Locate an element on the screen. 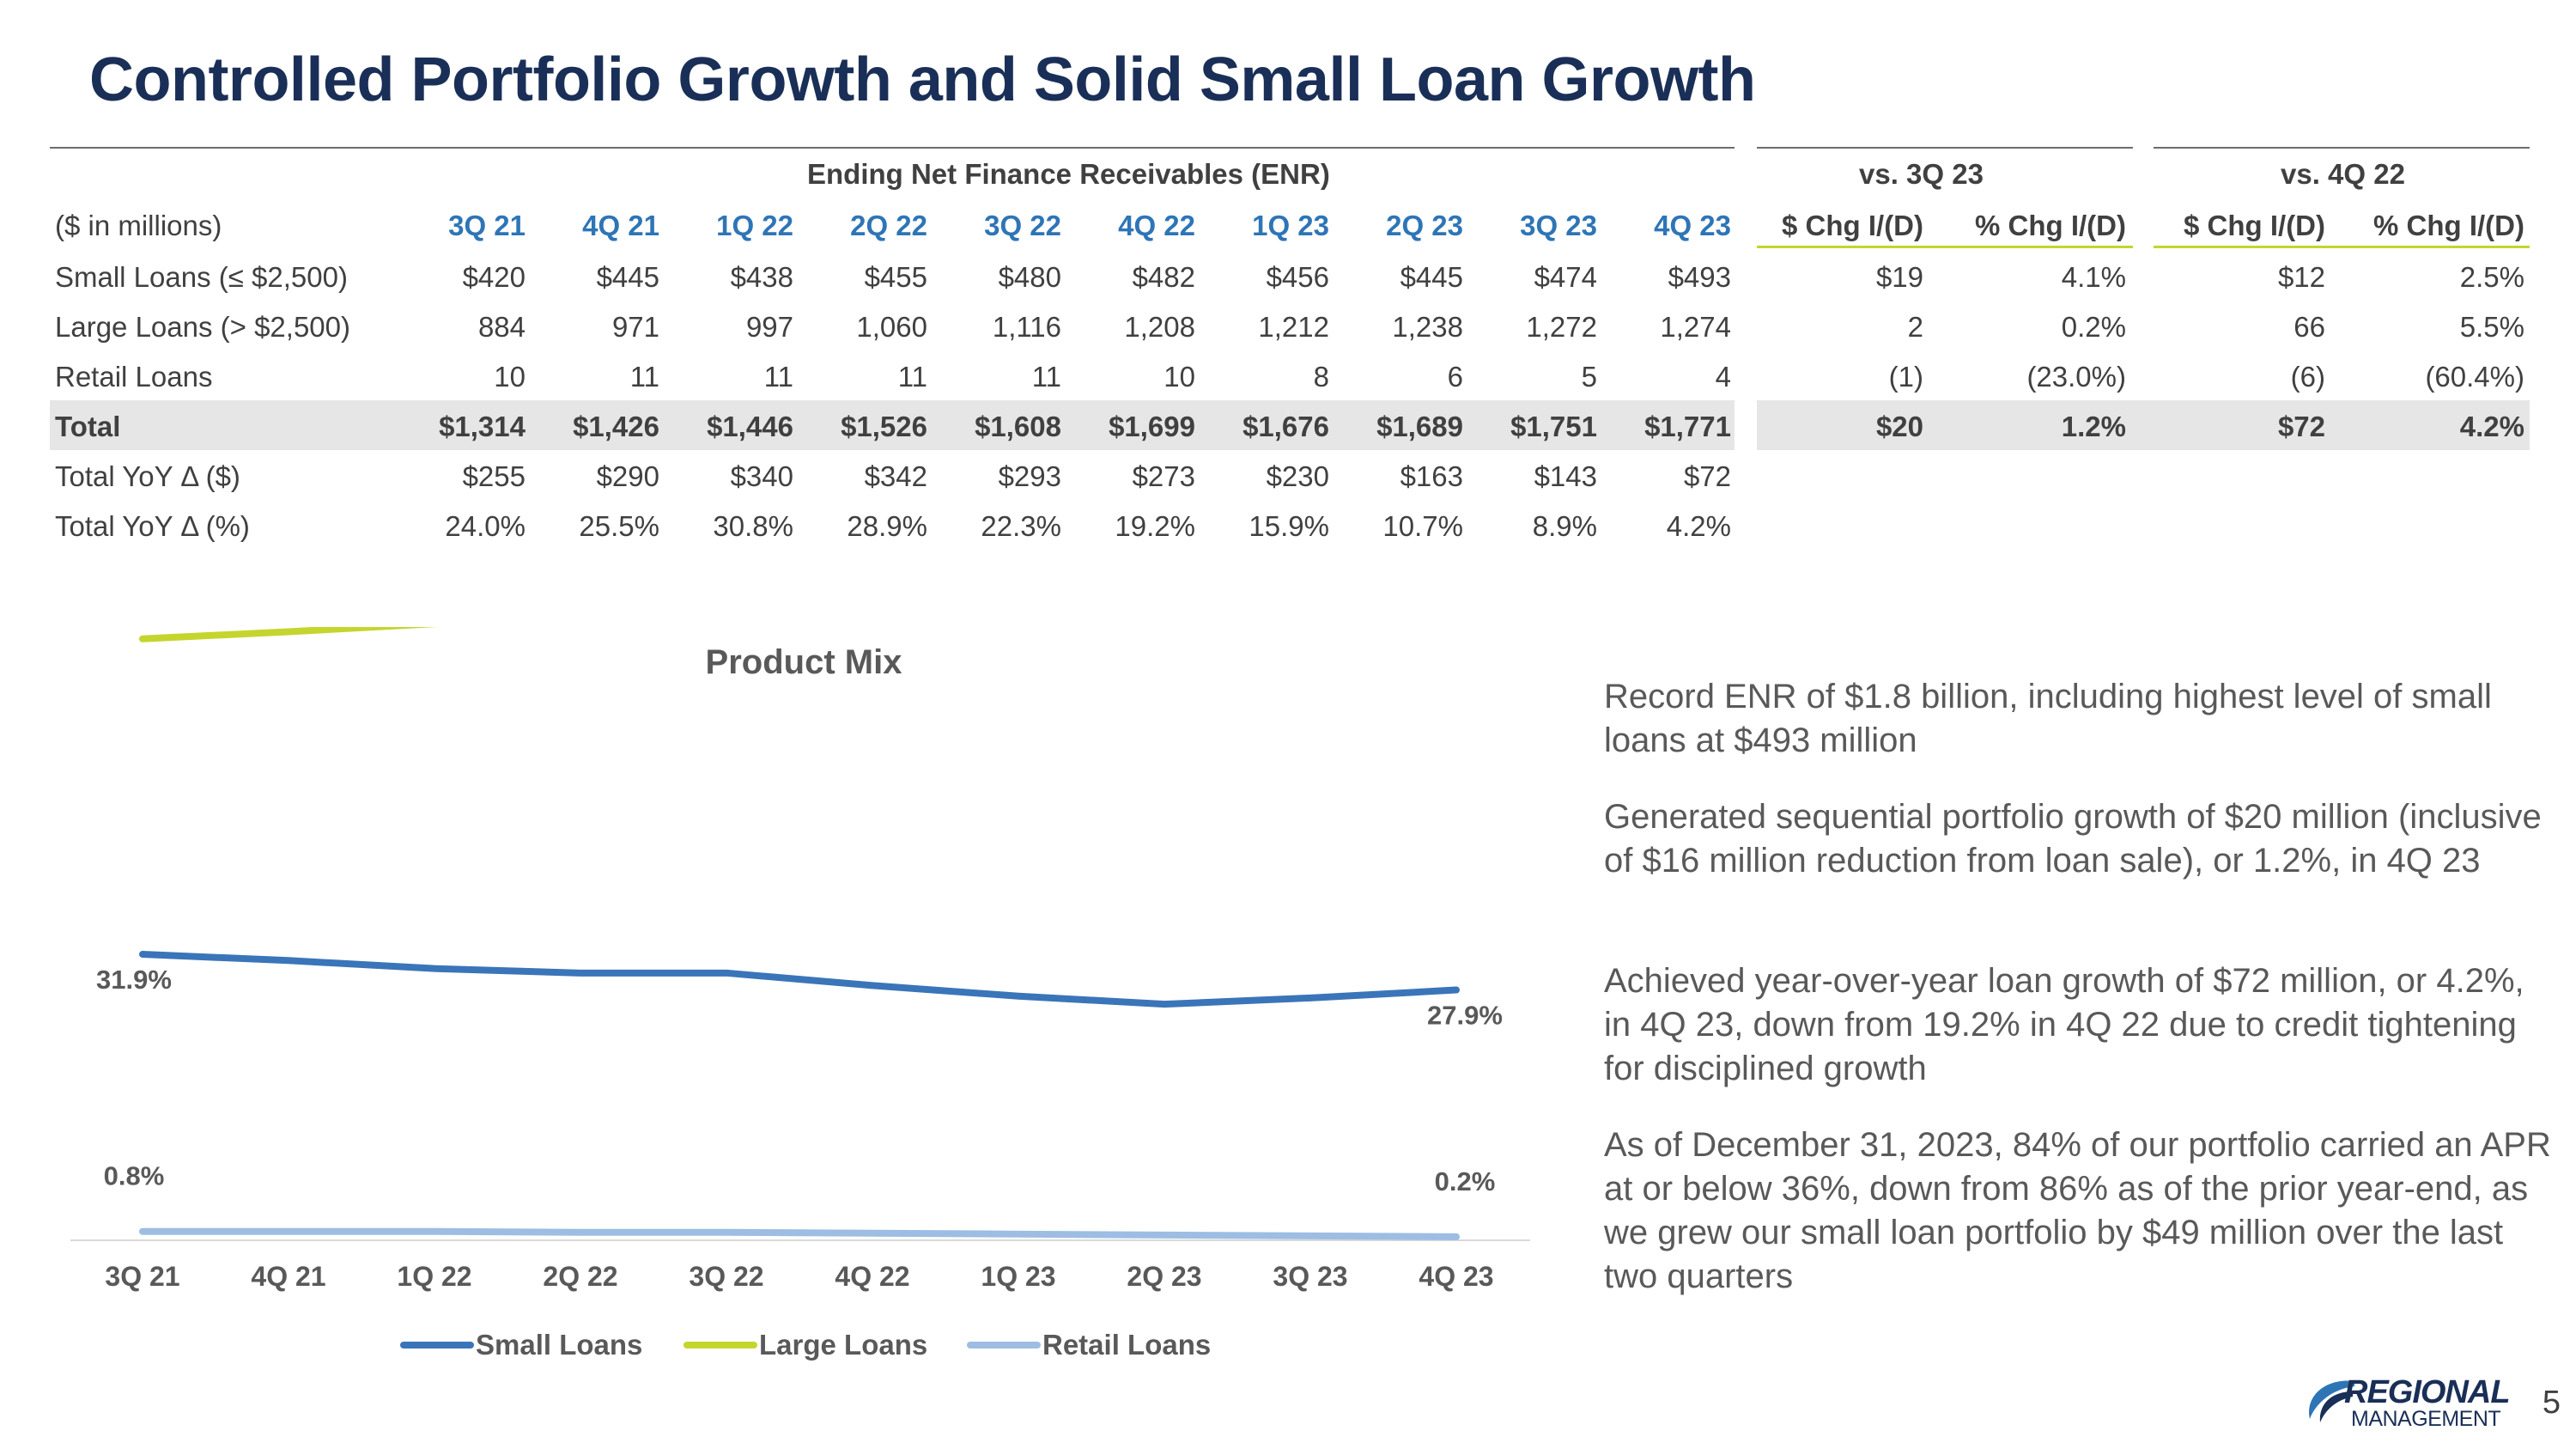 Image resolution: width=2576 pixels, height=1449 pixels. table-cell: $1,676 is located at coordinates (1286, 426).